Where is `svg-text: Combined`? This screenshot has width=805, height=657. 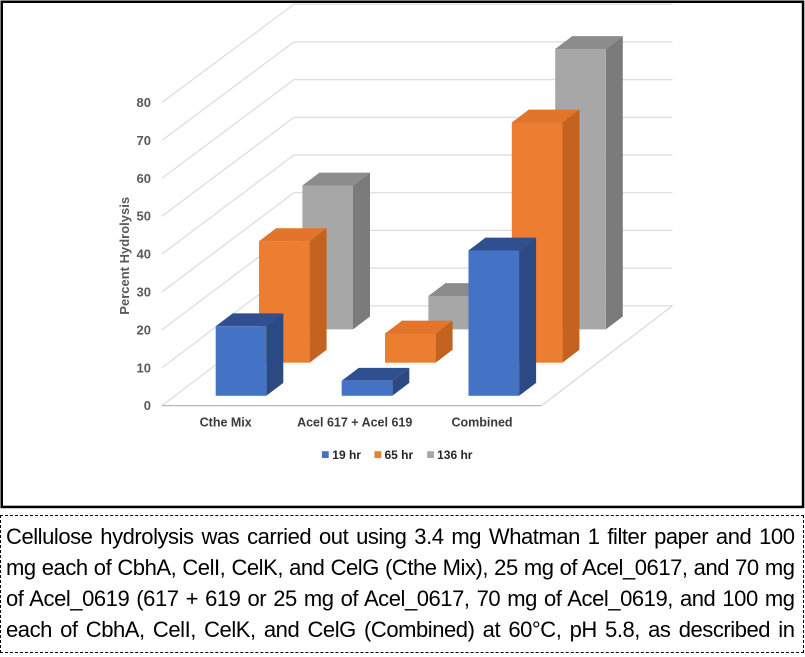
svg-text: Combined is located at coordinates (481, 423).